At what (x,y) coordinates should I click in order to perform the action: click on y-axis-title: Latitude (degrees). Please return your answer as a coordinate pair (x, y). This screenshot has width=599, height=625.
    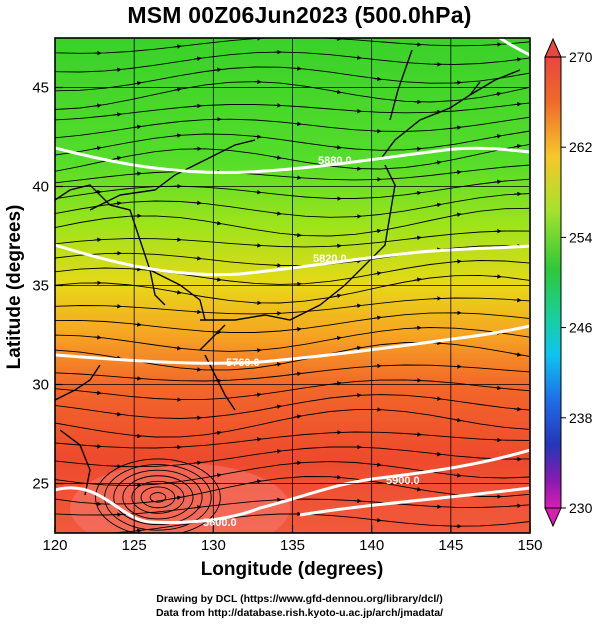
    Looking at the image, I should click on (14, 287).